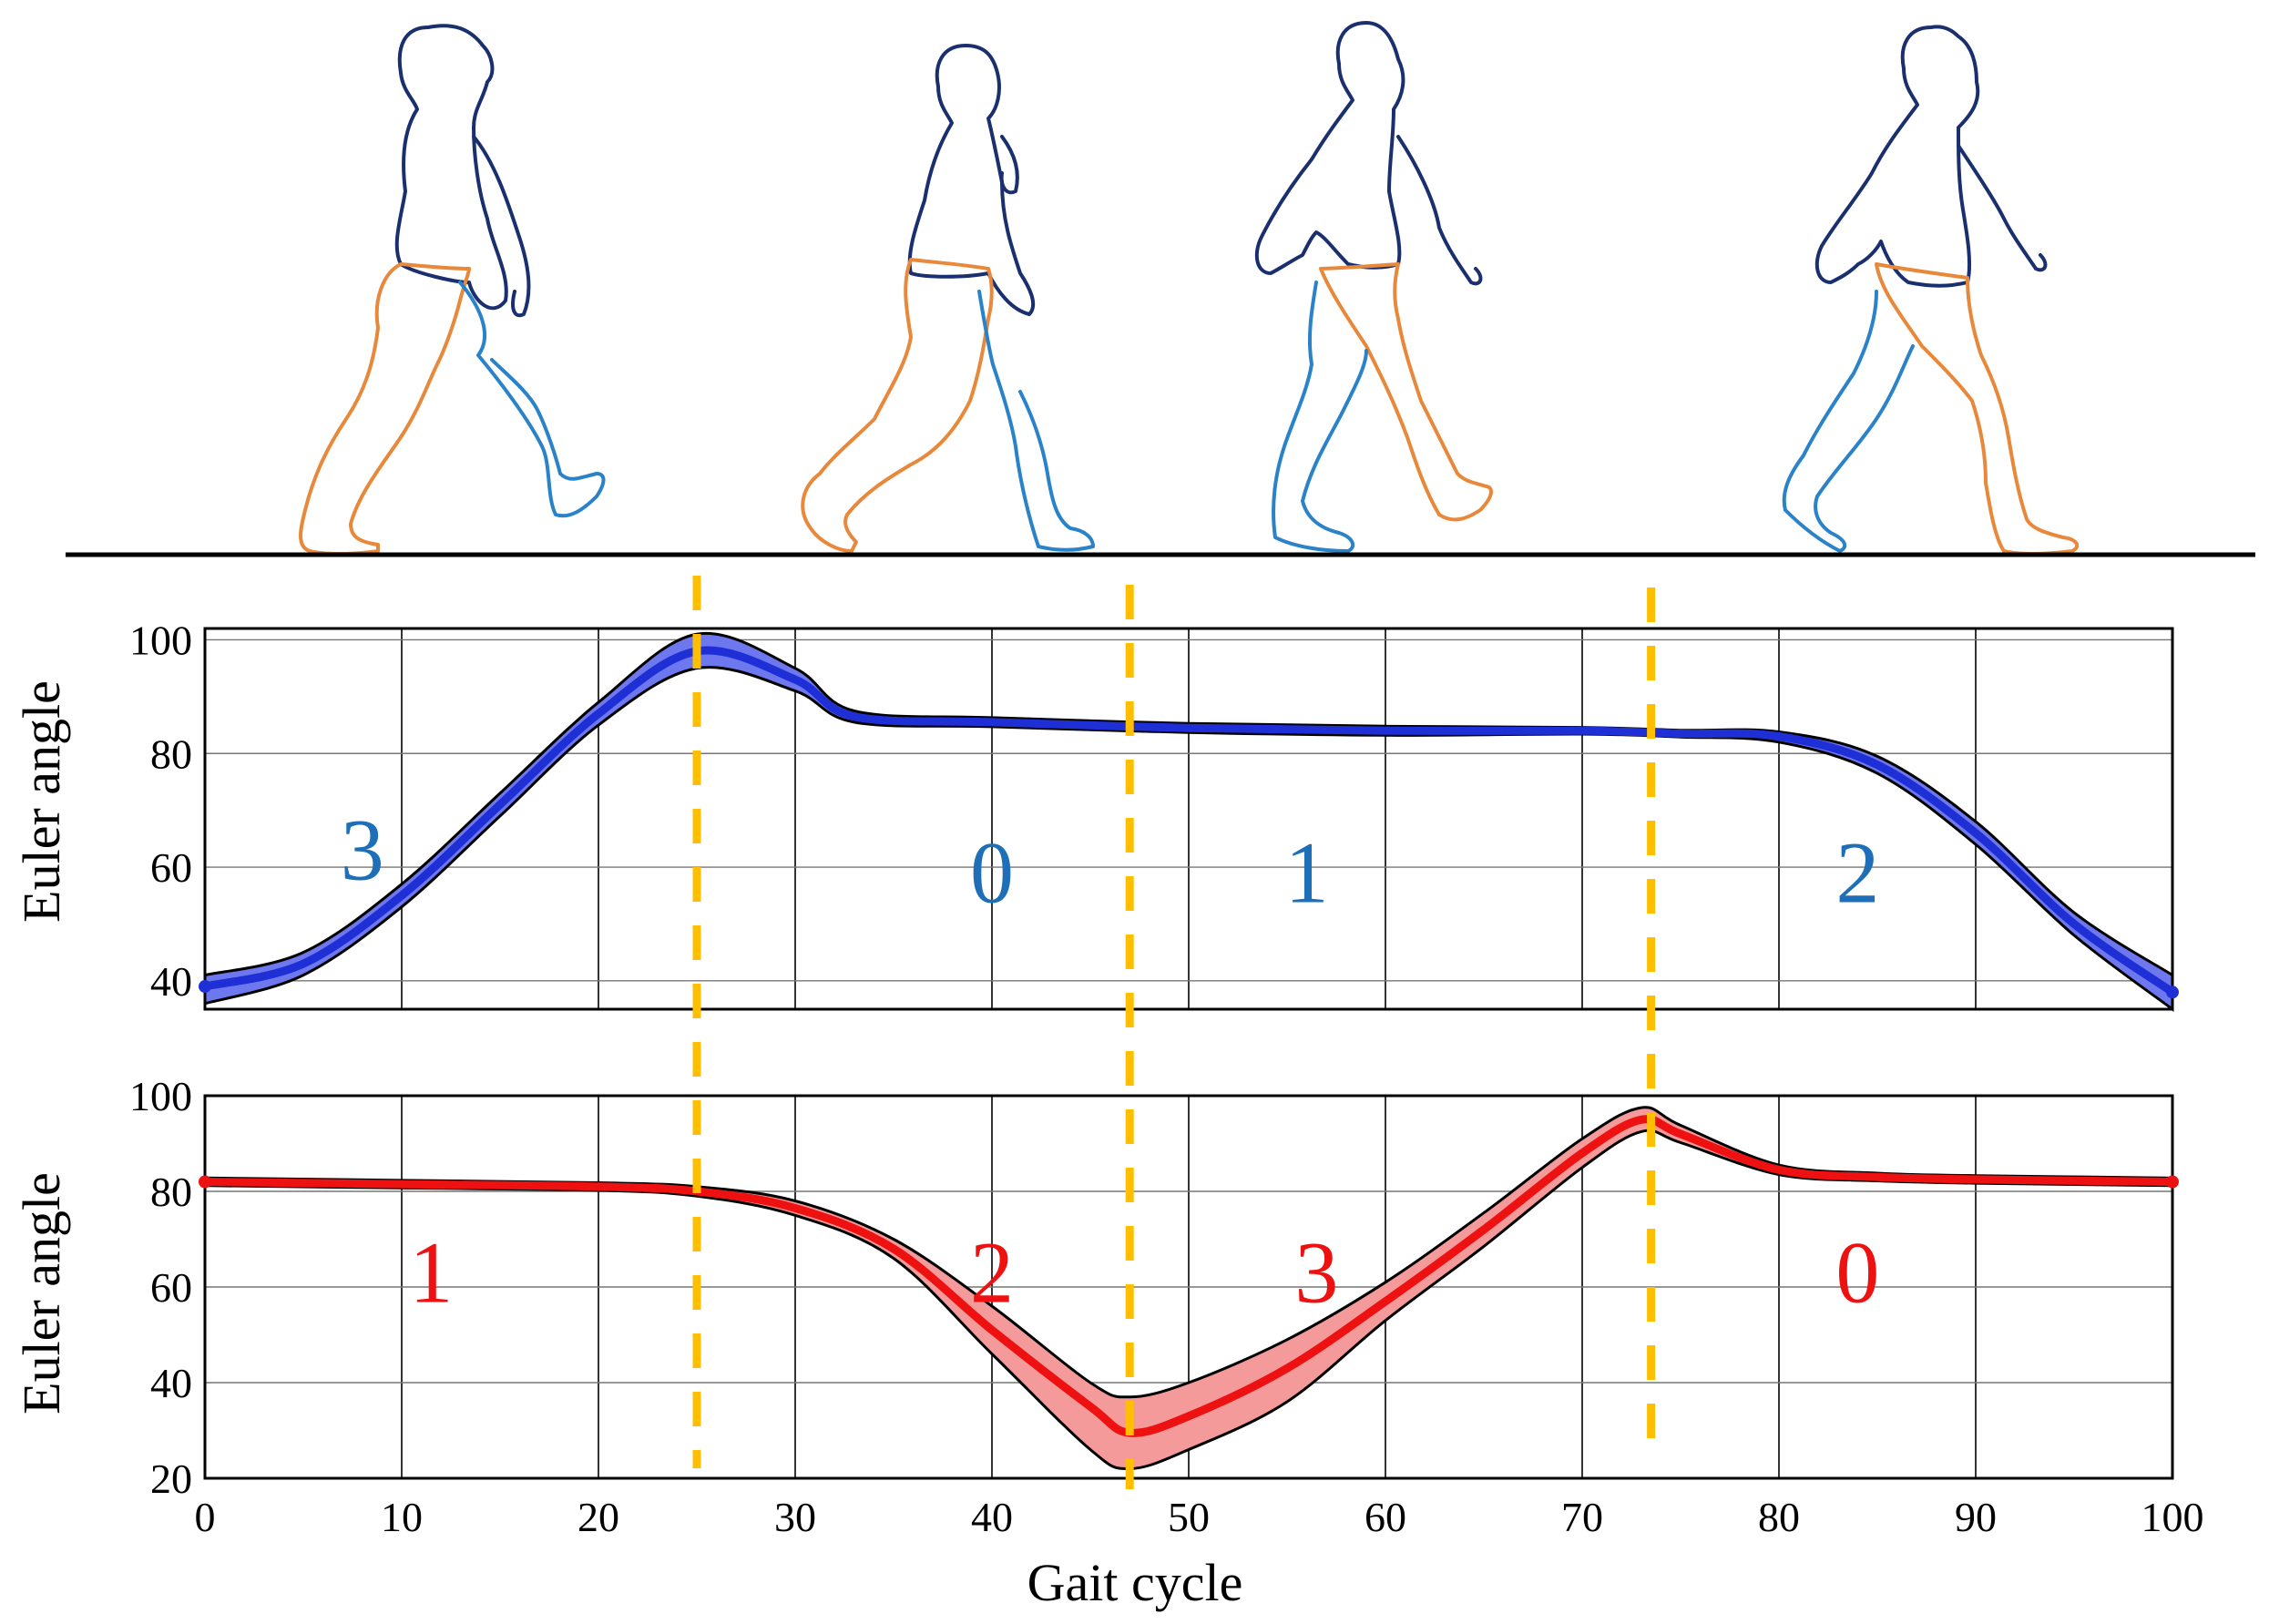  What do you see at coordinates (171, 981) in the screenshot?
I see `top-y-tick-label: 40` at bounding box center [171, 981].